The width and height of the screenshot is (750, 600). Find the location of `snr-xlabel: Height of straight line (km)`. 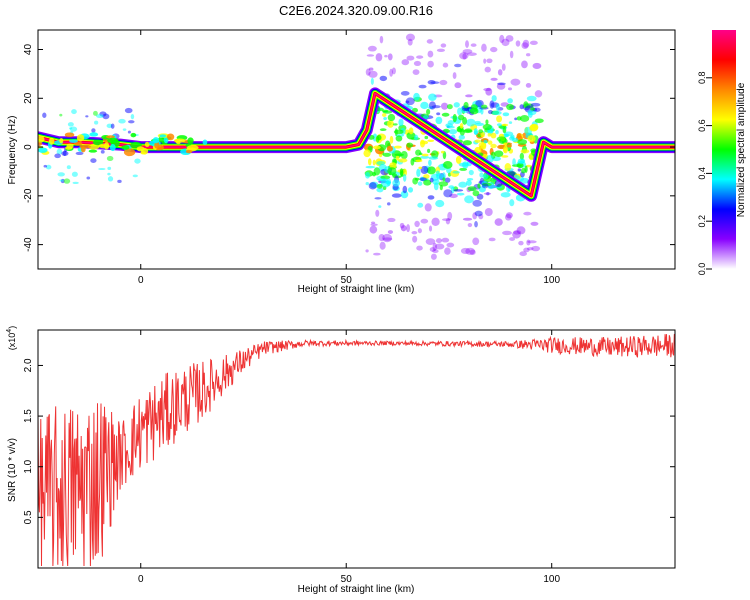

snr-xlabel: Height of straight line (km) is located at coordinates (356, 589).